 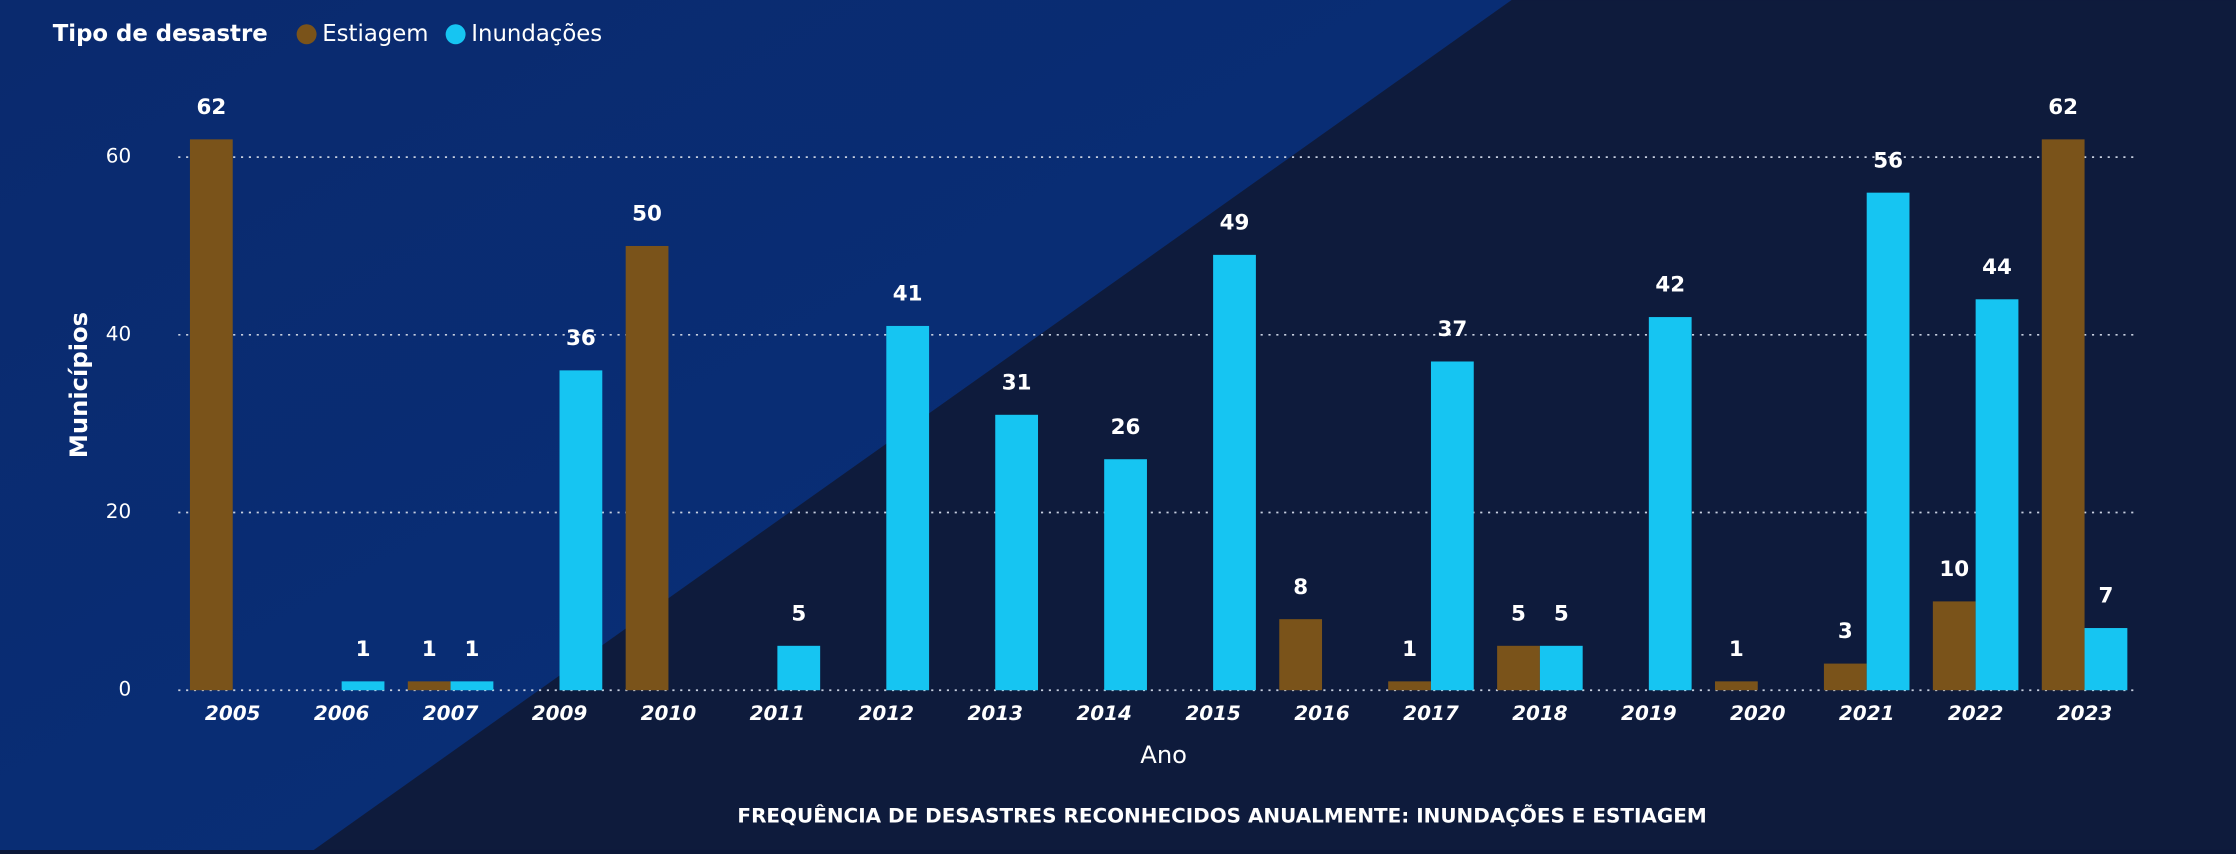 What do you see at coordinates (1867, 713) in the screenshot?
I see `x-tick-label: 2021` at bounding box center [1867, 713].